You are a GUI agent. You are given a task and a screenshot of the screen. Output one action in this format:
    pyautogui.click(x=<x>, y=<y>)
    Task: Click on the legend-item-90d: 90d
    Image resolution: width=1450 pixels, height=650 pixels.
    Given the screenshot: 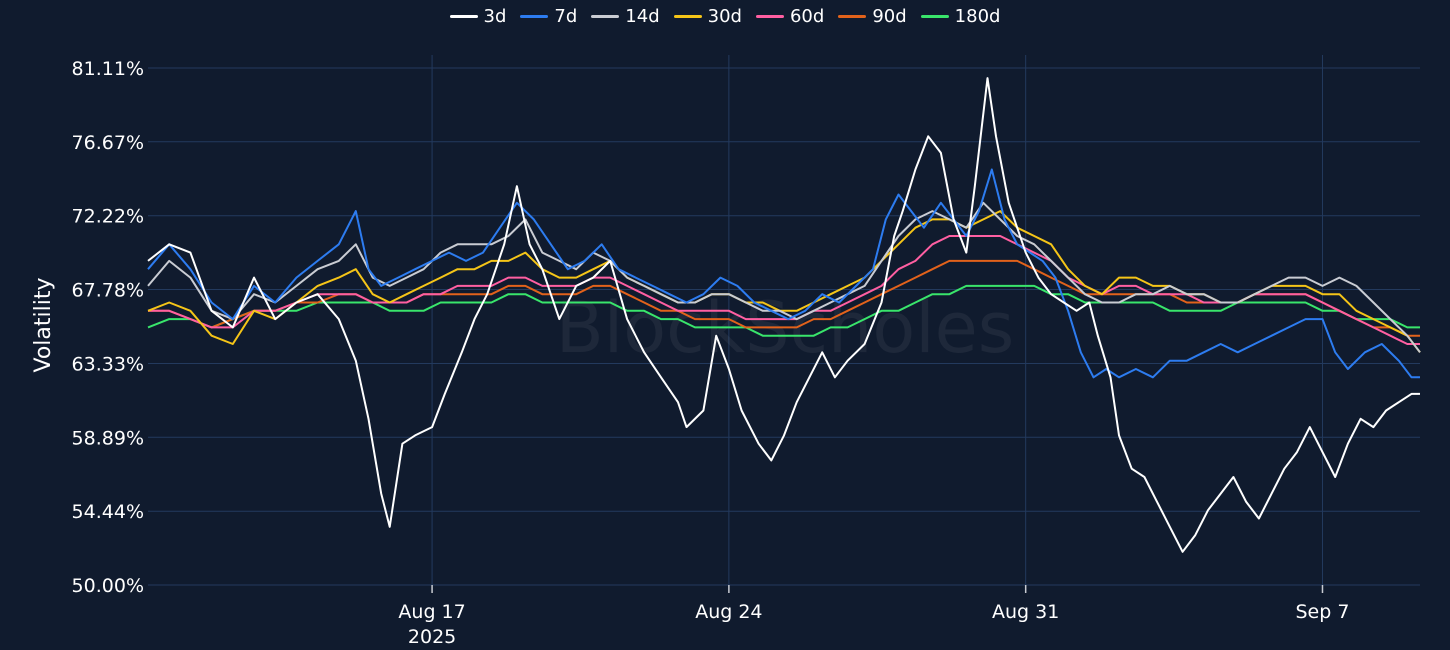 What is the action you would take?
    pyautogui.click(x=872, y=16)
    